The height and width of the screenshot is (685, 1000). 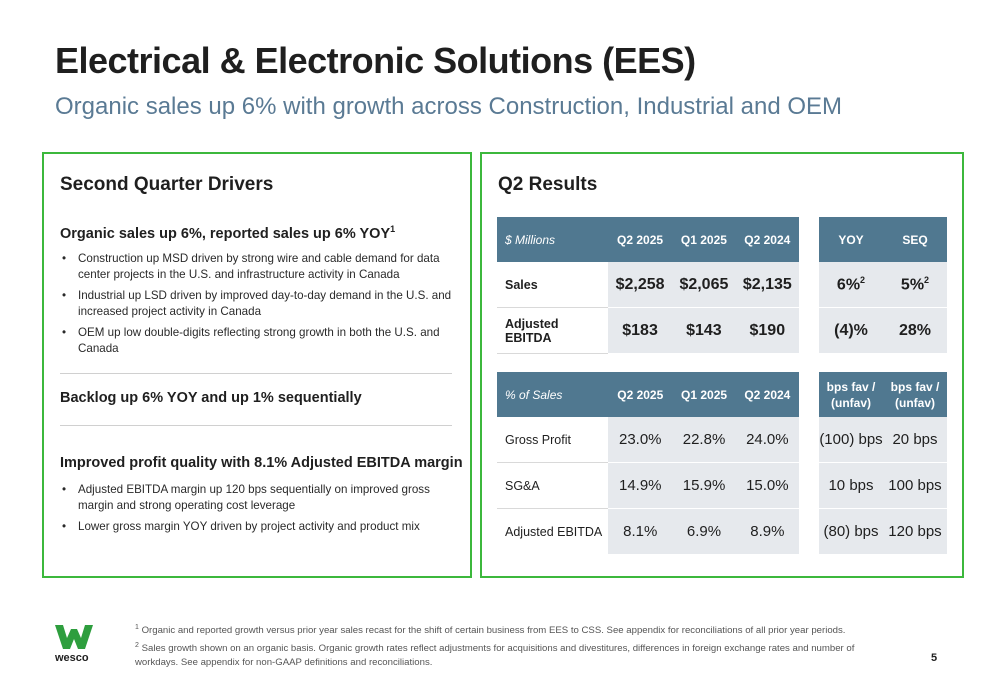 I want to click on table-cell: $2,258, so click(x=640, y=285).